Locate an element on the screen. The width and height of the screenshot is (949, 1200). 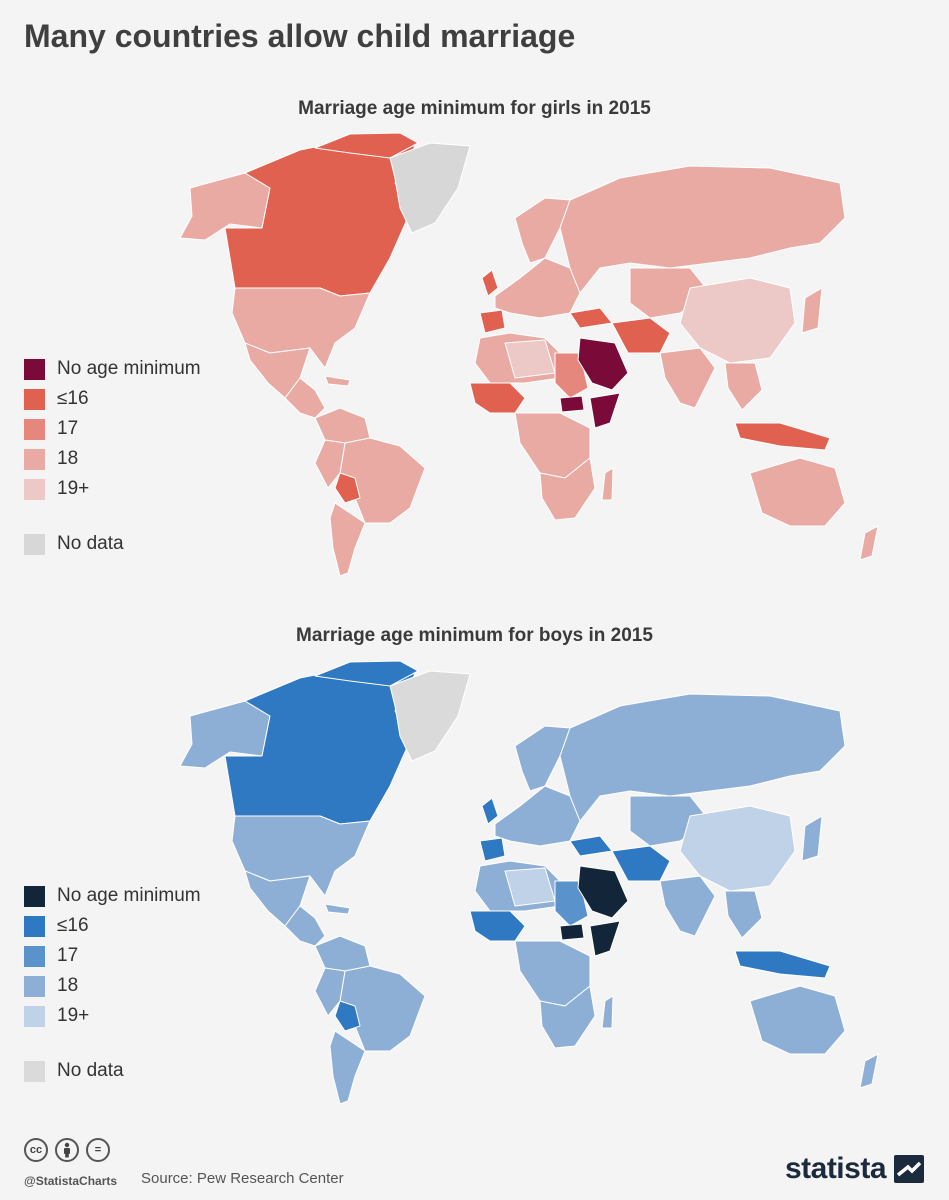
creative-commons-icon: cc is located at coordinates (36, 1150).